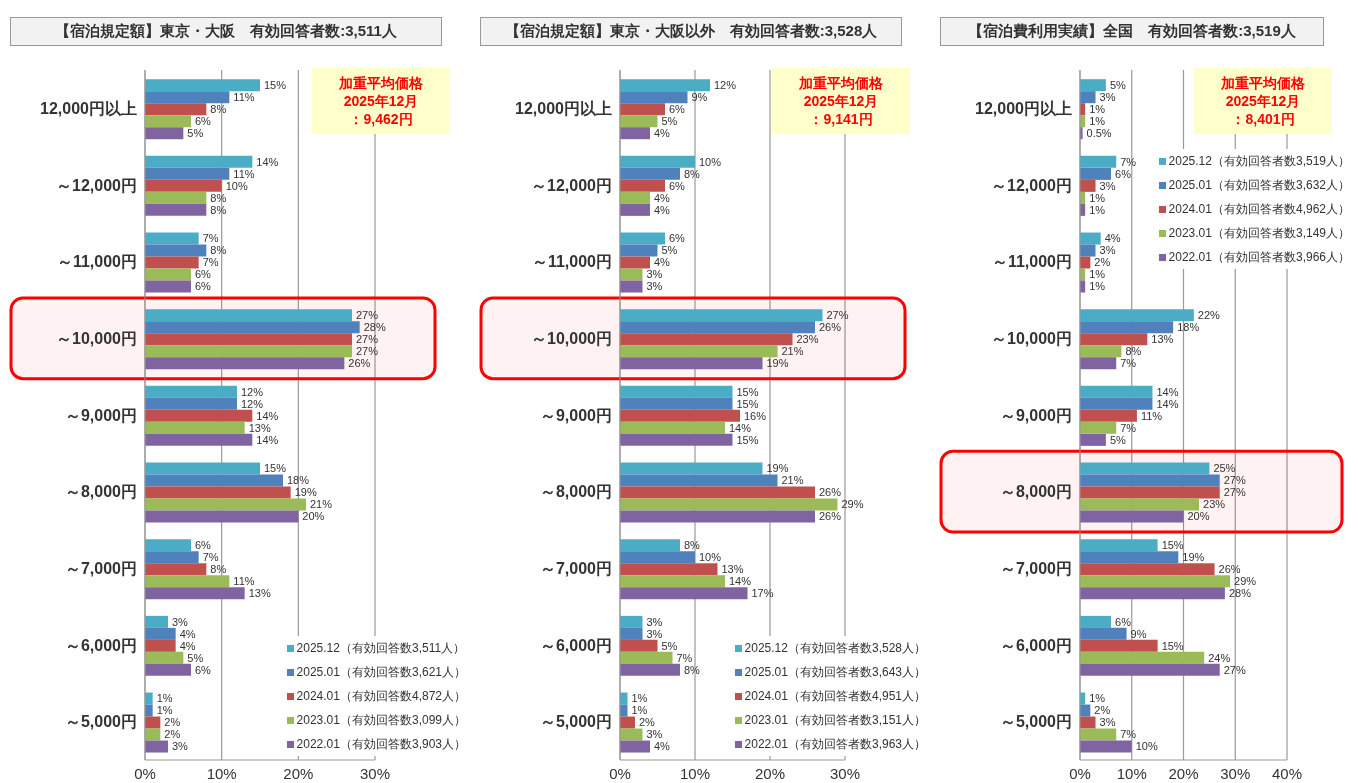 Image resolution: width=1358 pixels, height=783 pixels. I want to click on legend-label: 2025.01（有効回答数3,621人）, so click(381, 672).